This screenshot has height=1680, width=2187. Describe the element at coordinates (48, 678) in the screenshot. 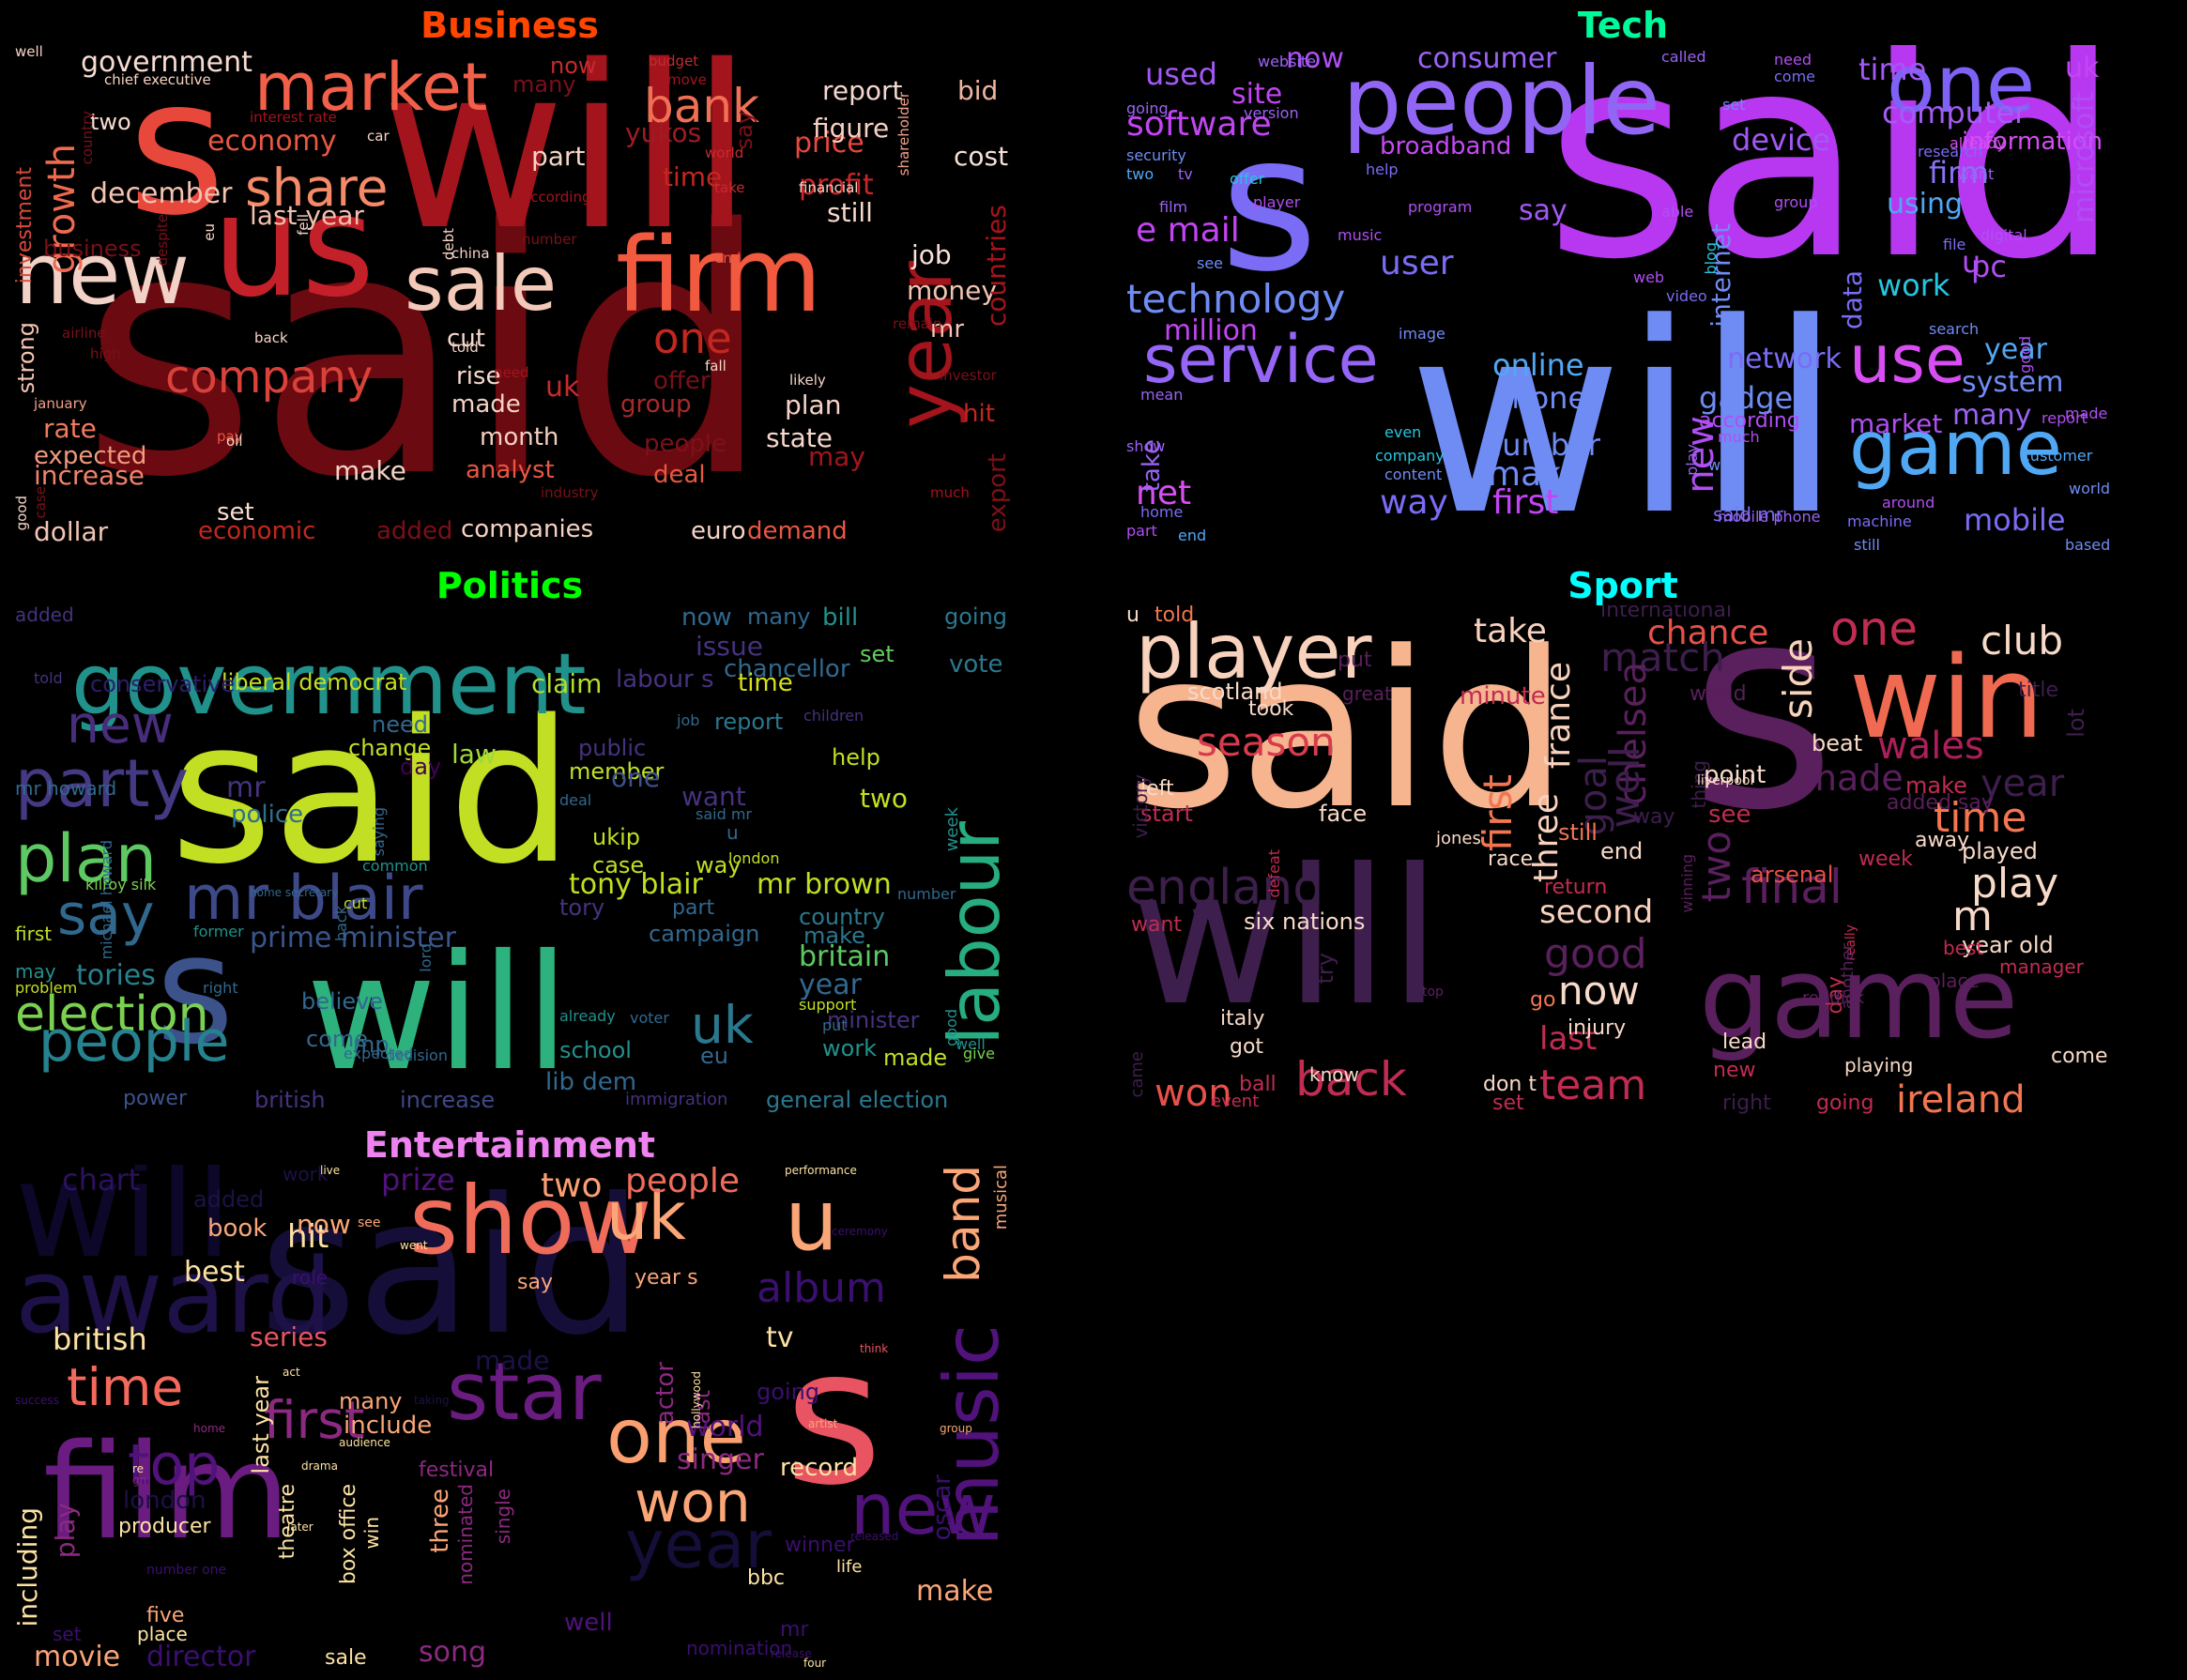

I see `cloud-word: told` at that location.